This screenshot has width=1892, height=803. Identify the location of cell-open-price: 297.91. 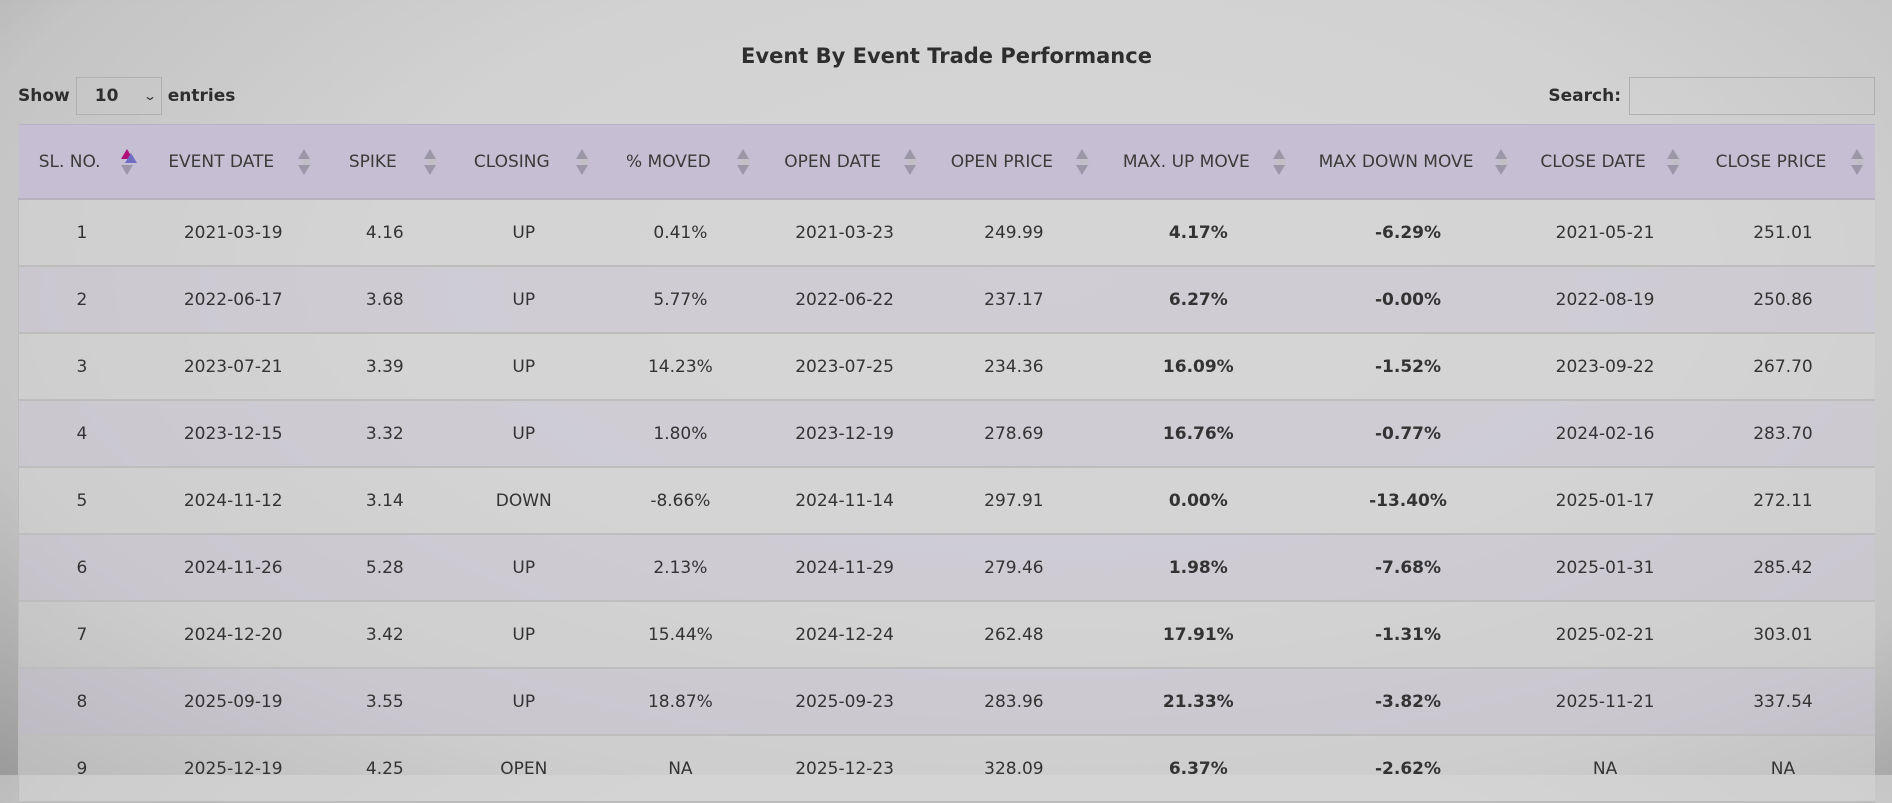
(1013, 501).